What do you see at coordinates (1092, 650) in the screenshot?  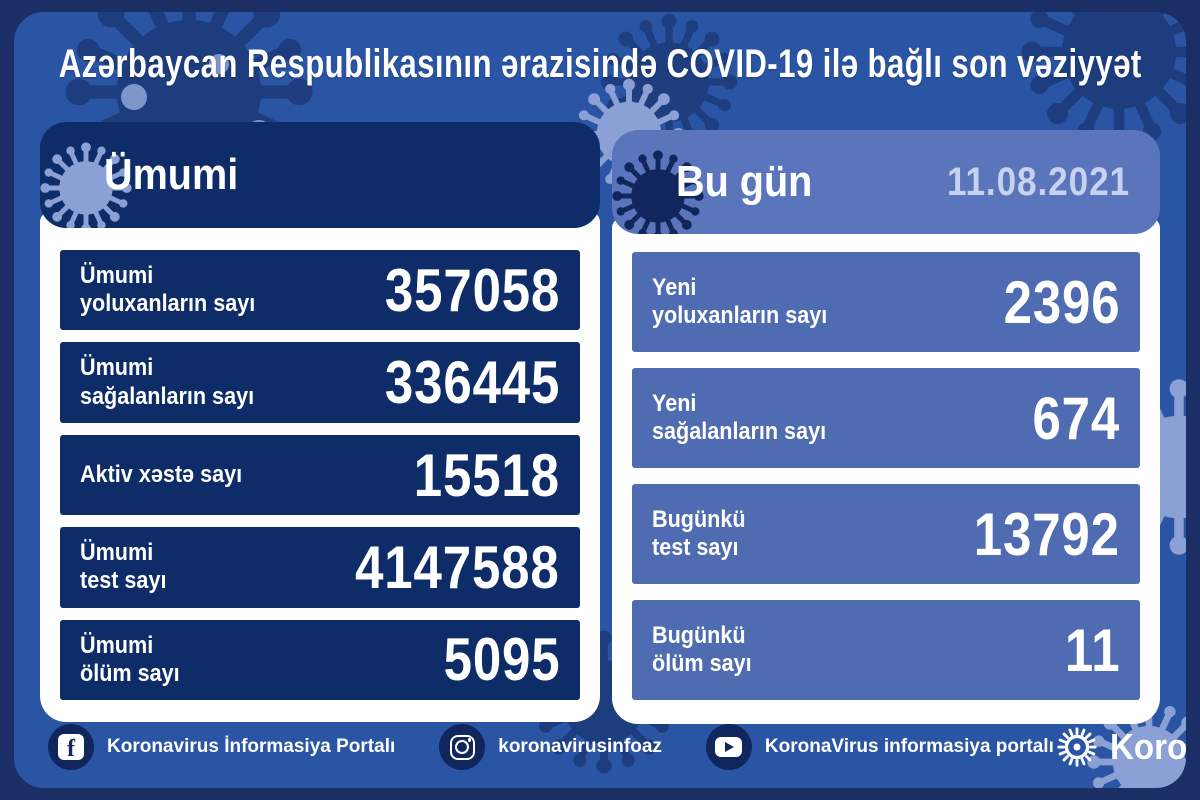 I see `stat-value: 11` at bounding box center [1092, 650].